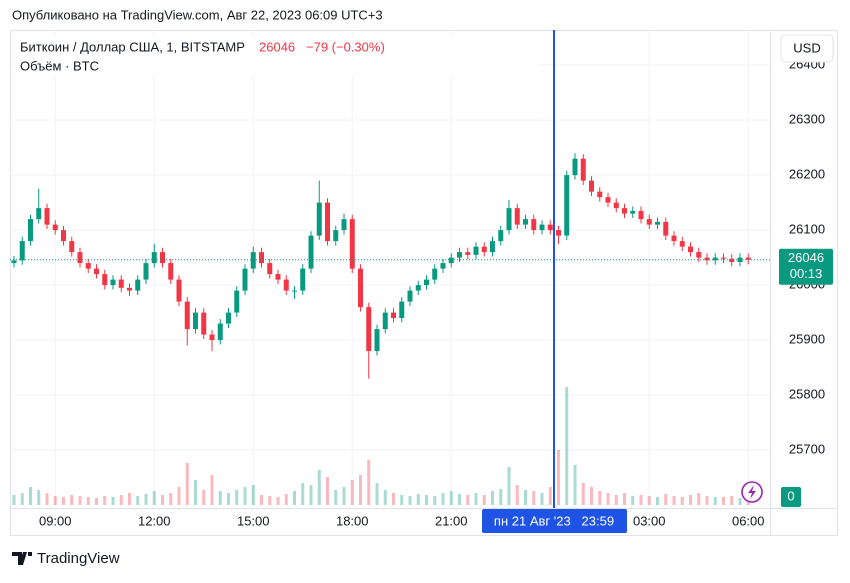 The width and height of the screenshot is (850, 583). I want to click on x-tick-label: 03:00, so click(649, 520).